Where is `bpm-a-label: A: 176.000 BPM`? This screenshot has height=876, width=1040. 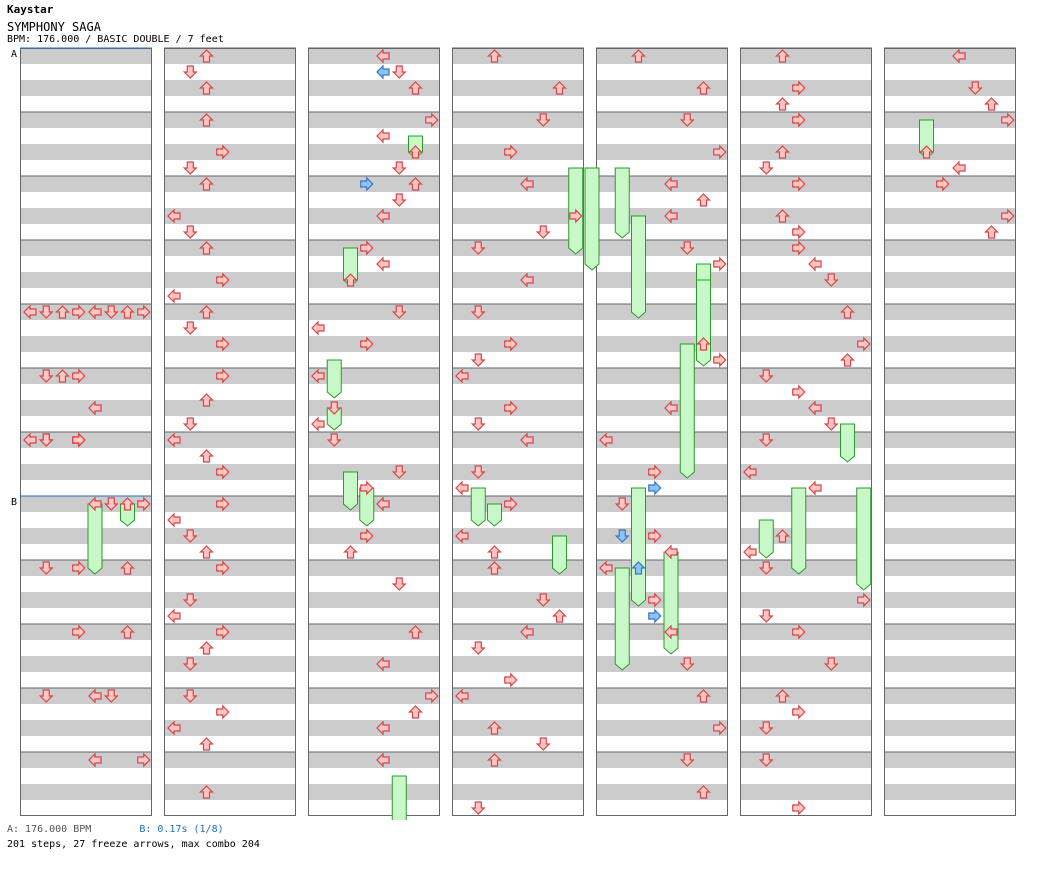 bpm-a-label: A: 176.000 BPM is located at coordinates (49, 829).